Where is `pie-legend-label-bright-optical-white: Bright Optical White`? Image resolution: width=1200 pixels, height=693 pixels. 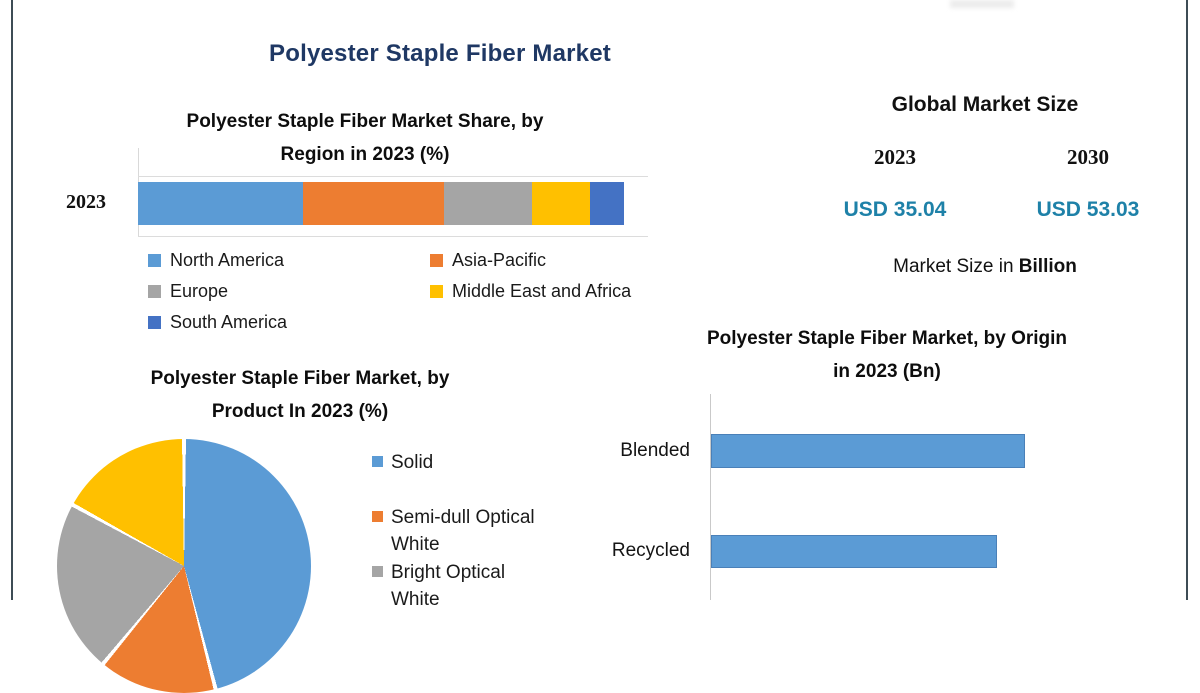 pie-legend-label-bright-optical-white: Bright Optical White is located at coordinates (448, 586).